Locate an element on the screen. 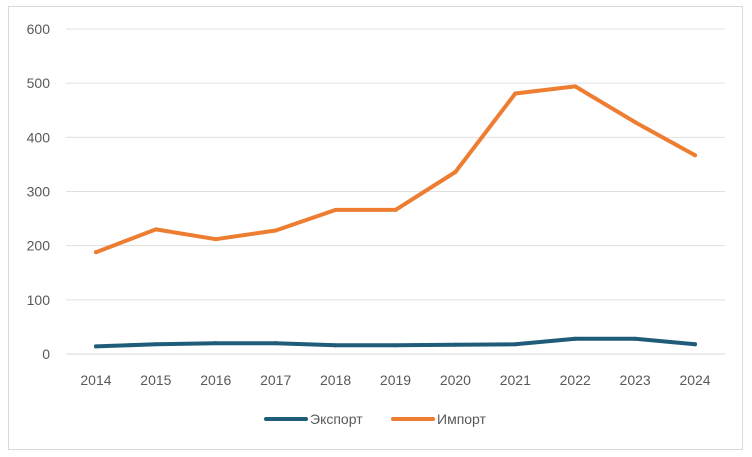 The width and height of the screenshot is (752, 457). x-tick-label: 2021 is located at coordinates (515, 380).